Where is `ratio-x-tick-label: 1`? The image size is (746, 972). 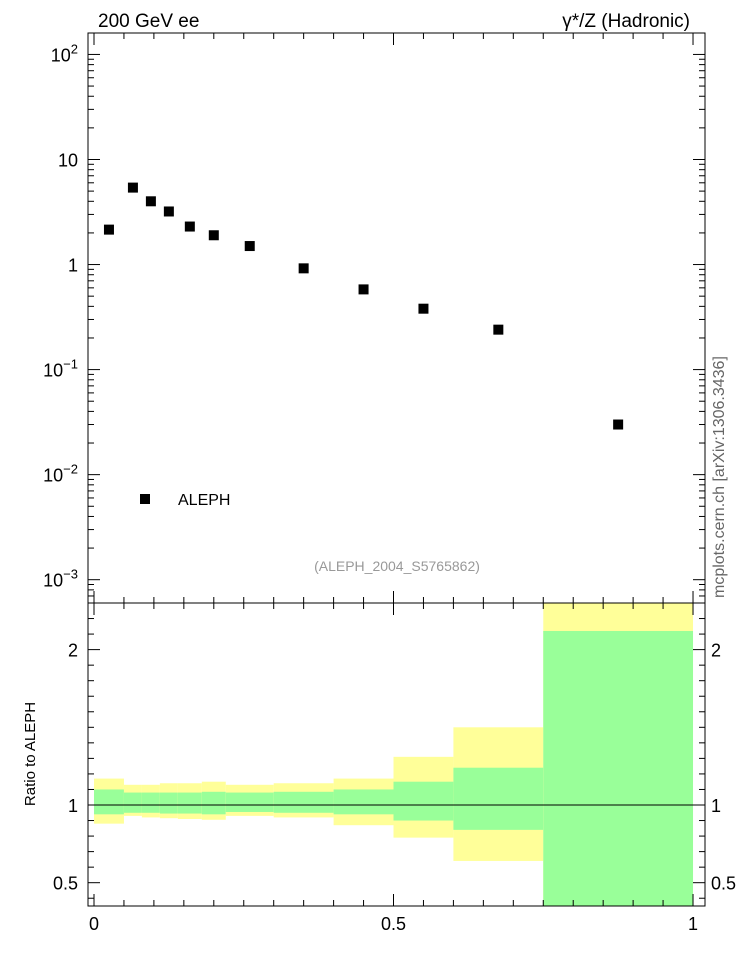
ratio-x-tick-label: 1 is located at coordinates (693, 924).